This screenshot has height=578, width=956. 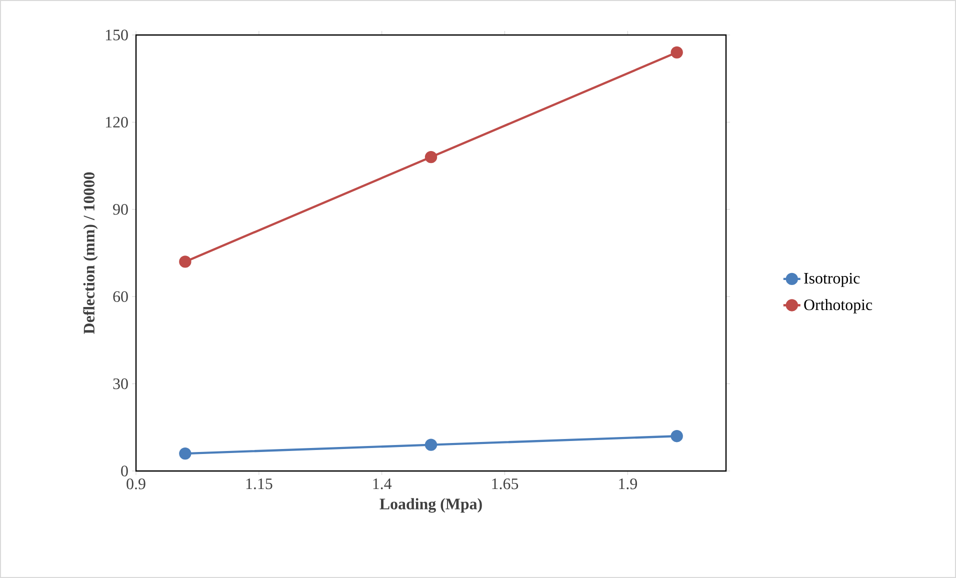 I want to click on legend-label: Orthotopic, so click(x=838, y=306).